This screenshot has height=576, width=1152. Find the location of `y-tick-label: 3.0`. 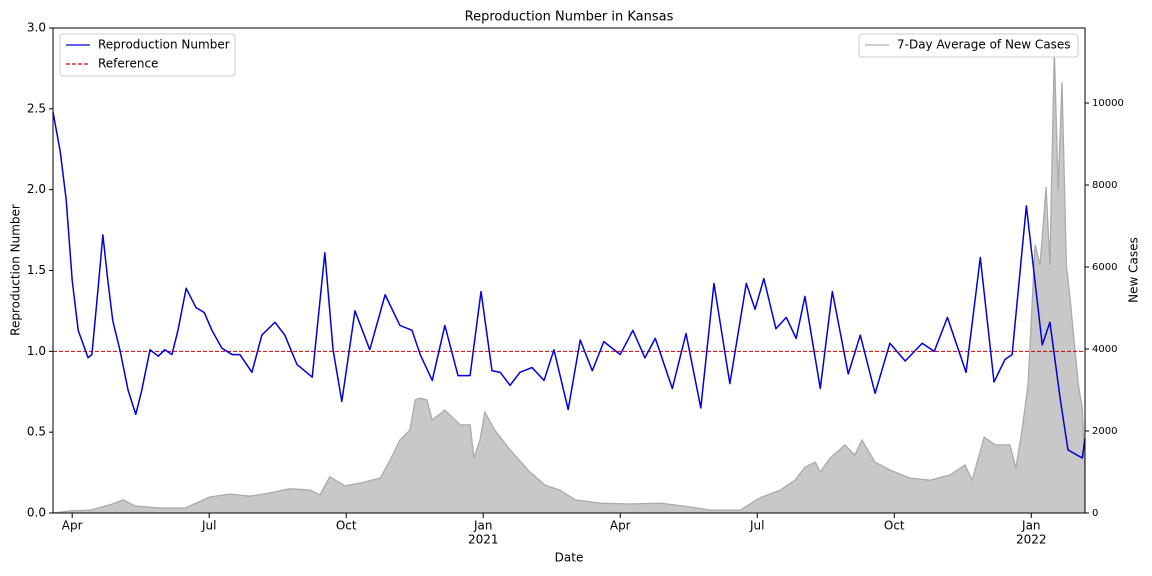

y-tick-label: 3.0 is located at coordinates (36, 28).